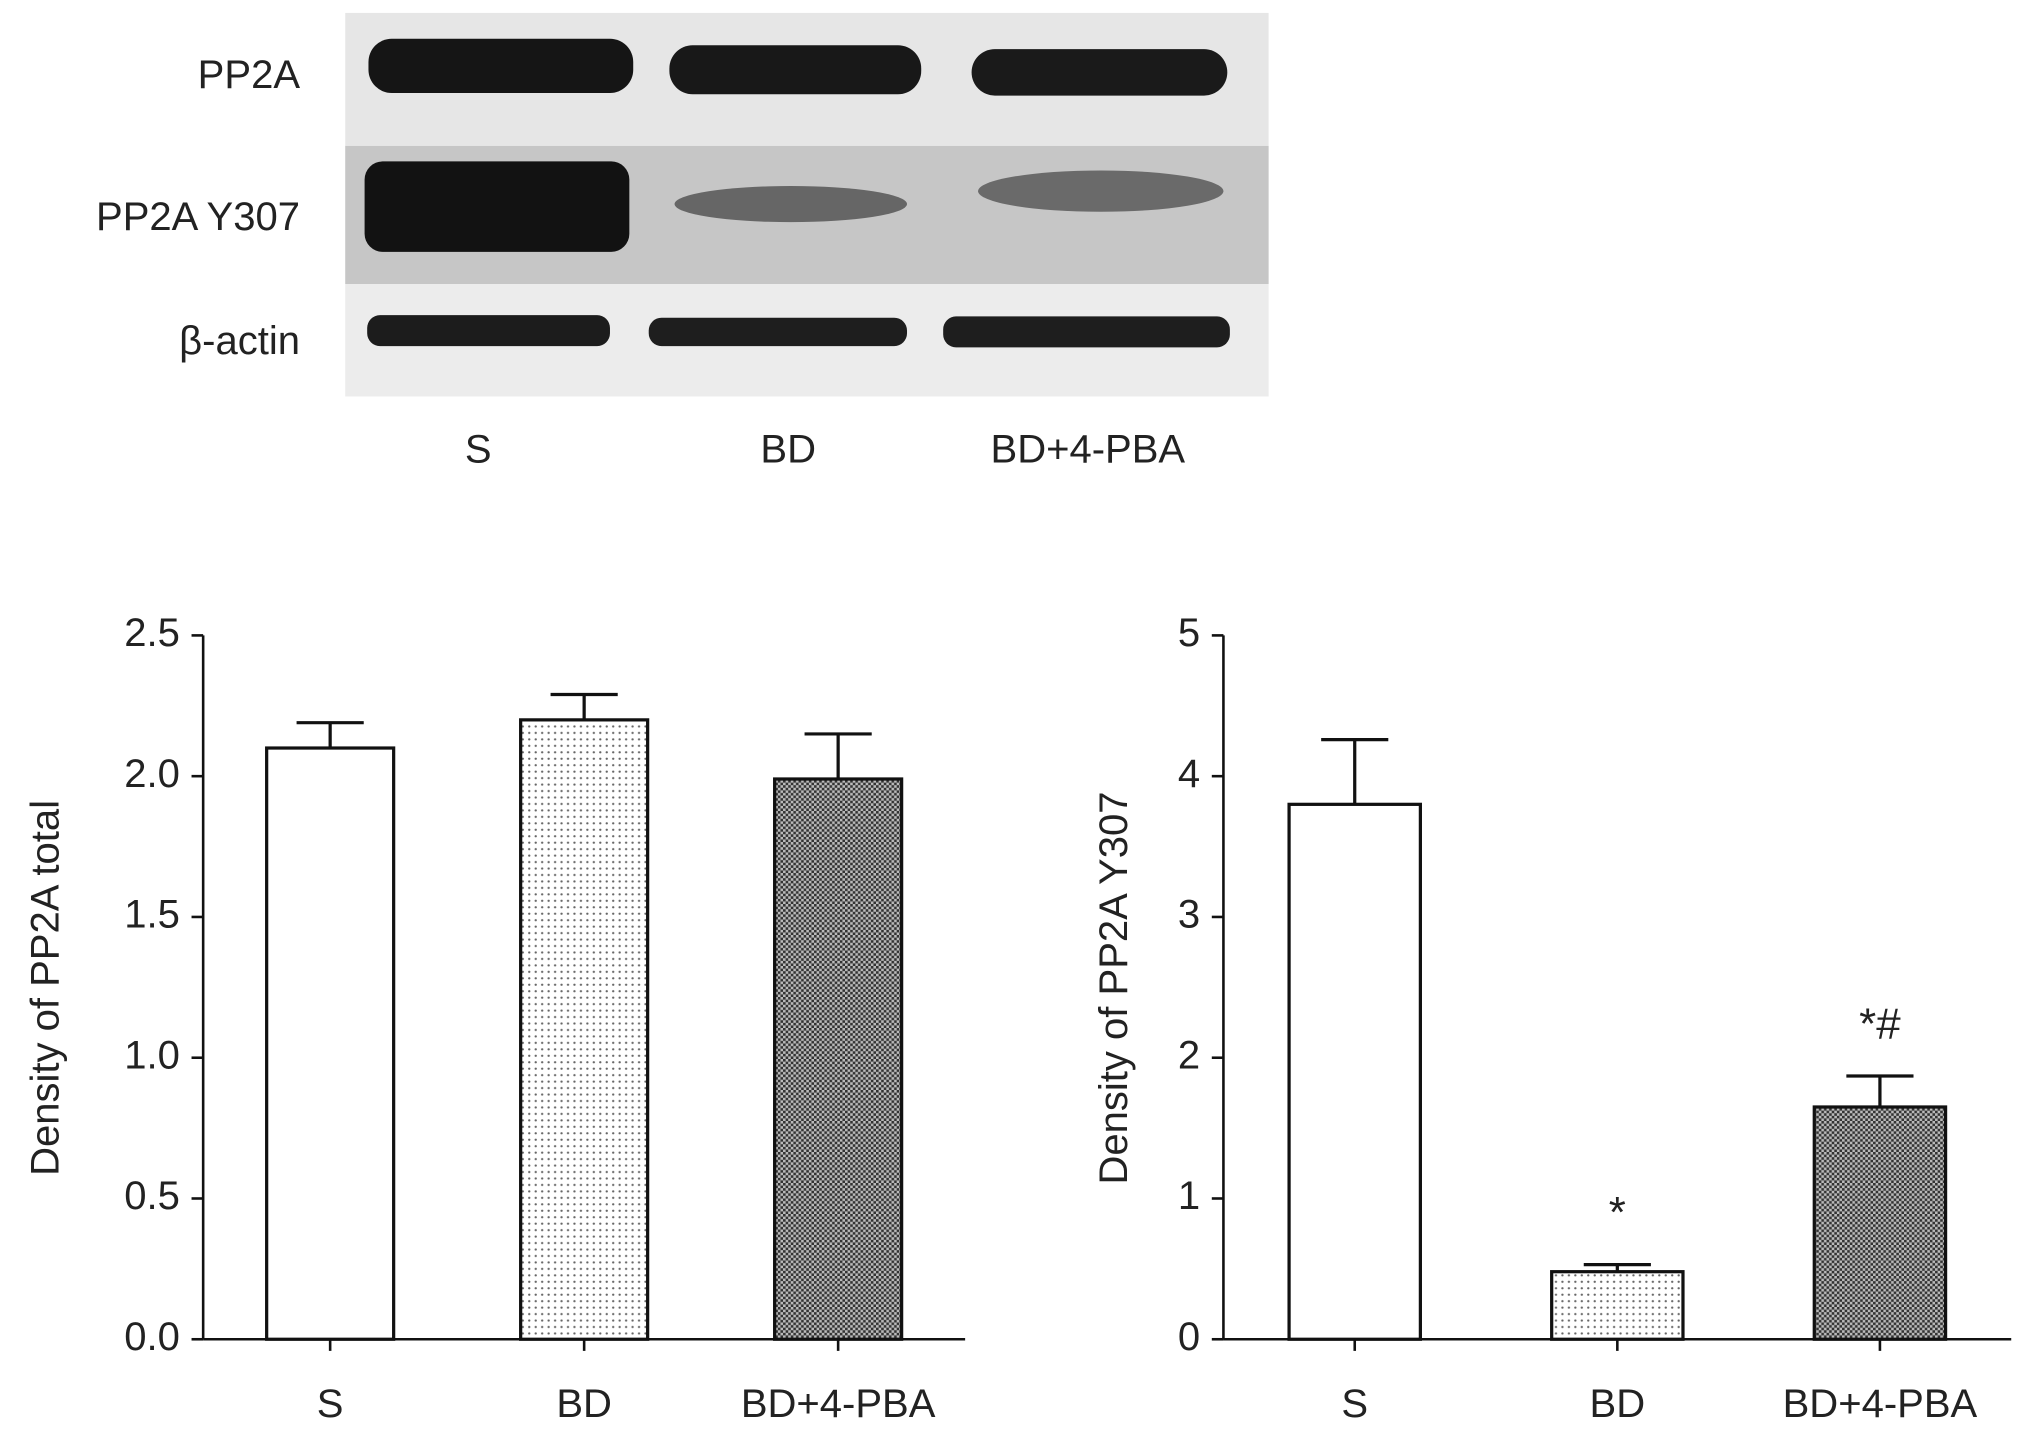 The height and width of the screenshot is (1440, 2031). What do you see at coordinates (788, 450) in the screenshot?
I see `lane-label: BD` at bounding box center [788, 450].